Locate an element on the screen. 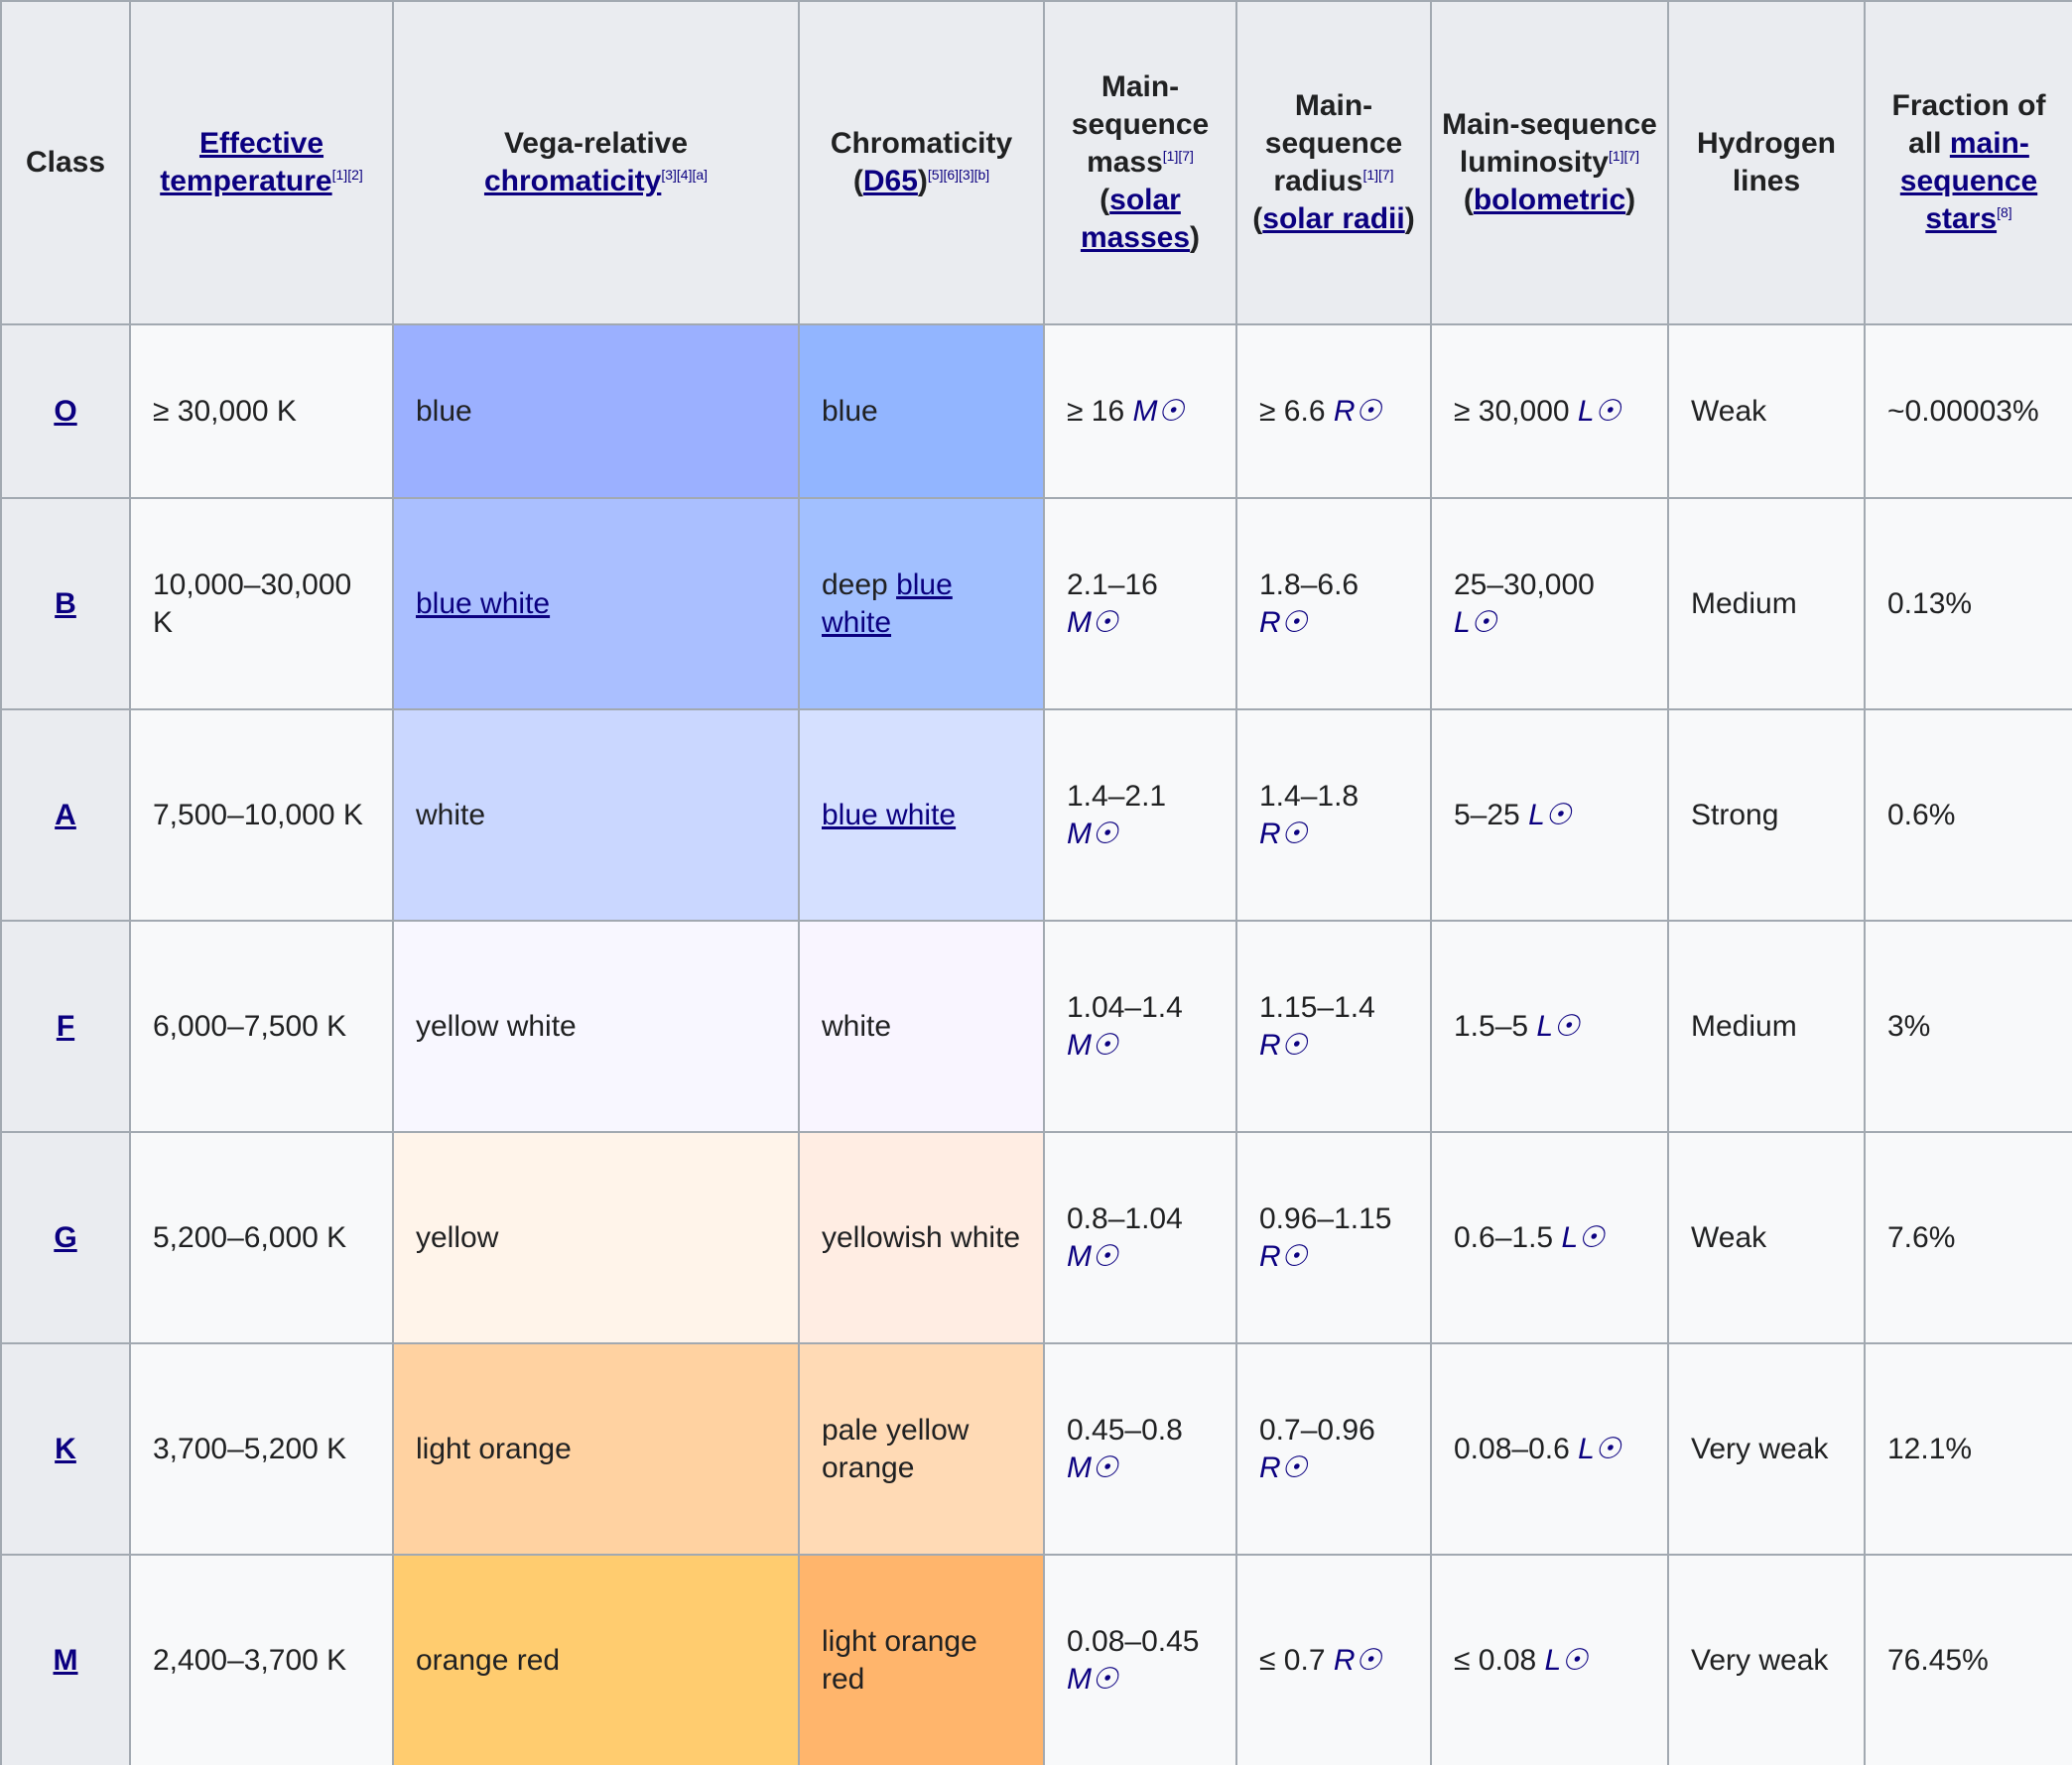 The height and width of the screenshot is (1765, 2072). column-header: Effective temperature[1][2] is located at coordinates (261, 162).